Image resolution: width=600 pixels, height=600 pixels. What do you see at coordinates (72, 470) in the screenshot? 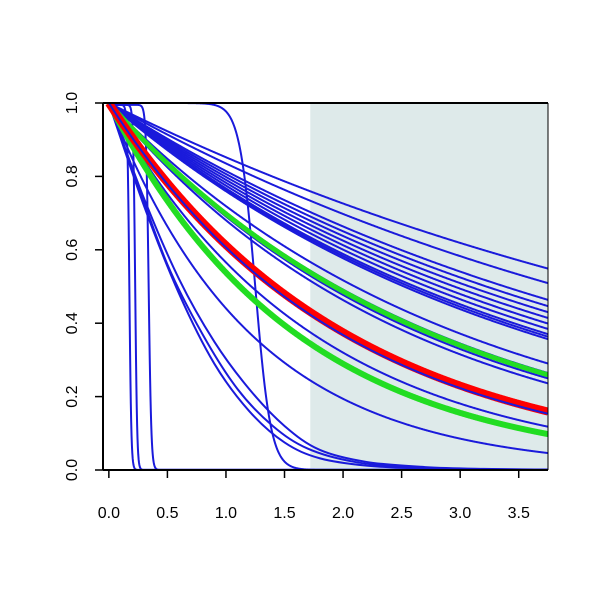
I see `y-tick-label: 0.0` at bounding box center [72, 470].